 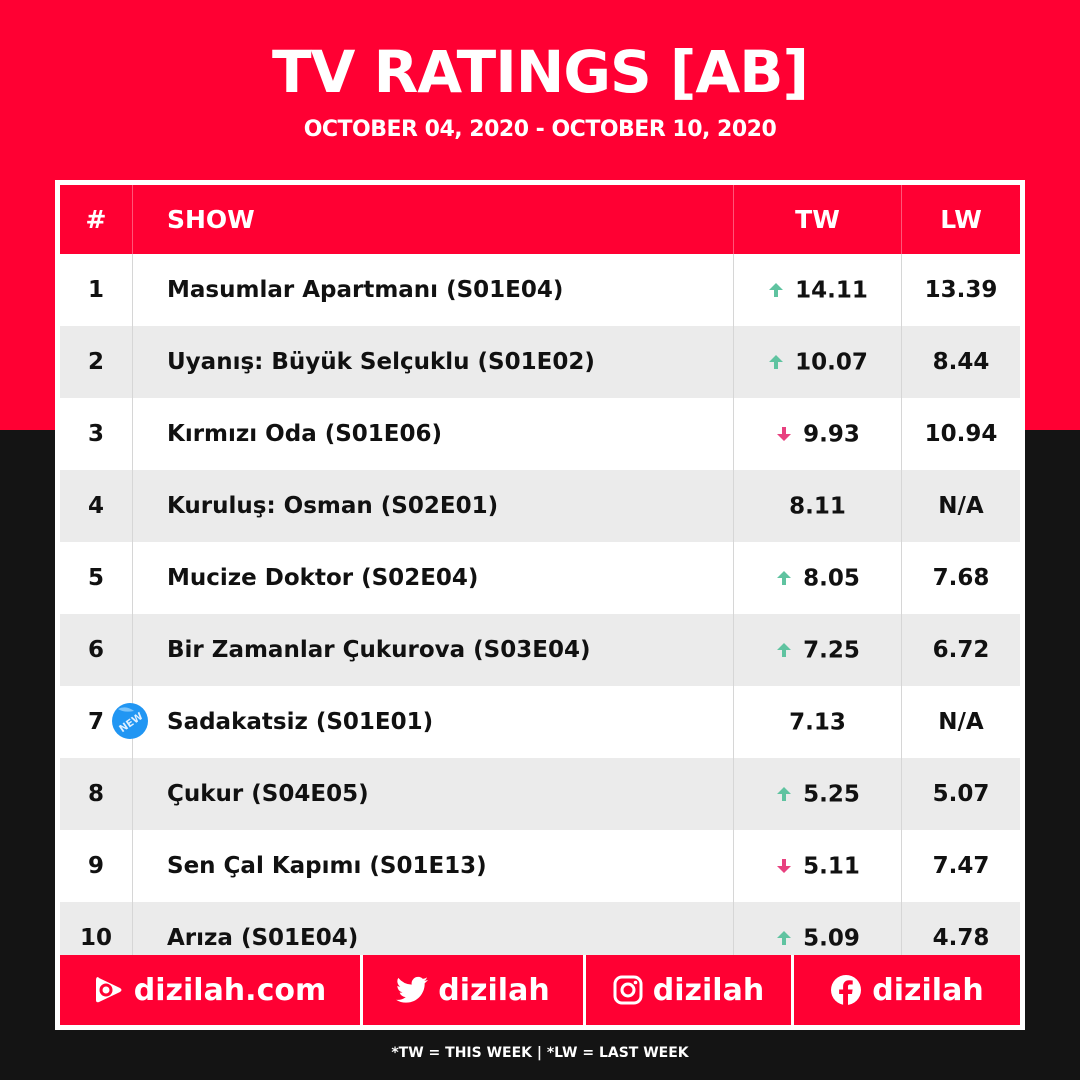 What do you see at coordinates (379, 650) in the screenshot?
I see `show-name: Bir Zamanlar Çukurova (S03E04)` at bounding box center [379, 650].